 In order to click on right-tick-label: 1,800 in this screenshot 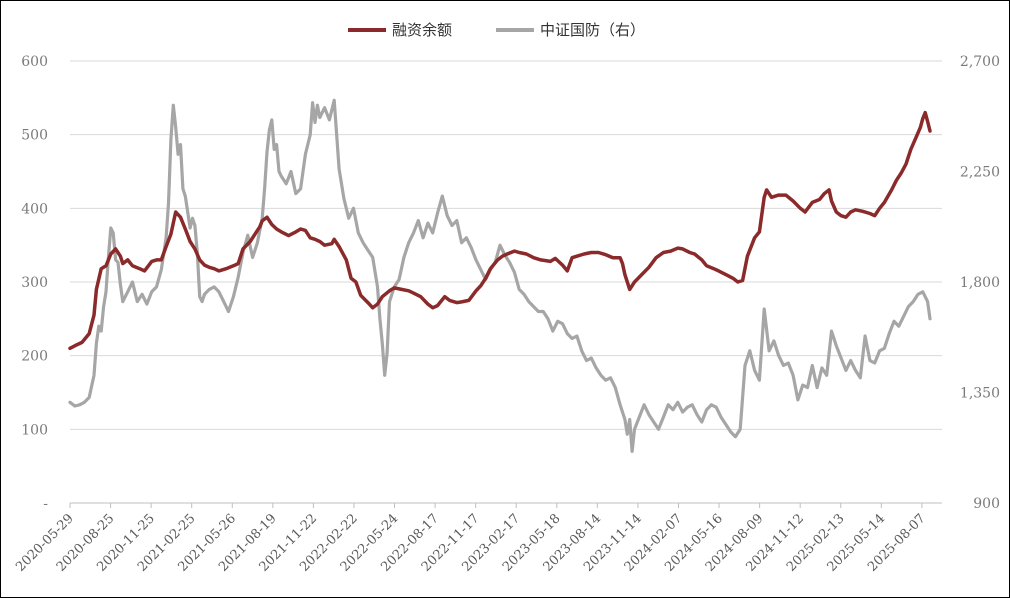, I will do `click(980, 283)`.